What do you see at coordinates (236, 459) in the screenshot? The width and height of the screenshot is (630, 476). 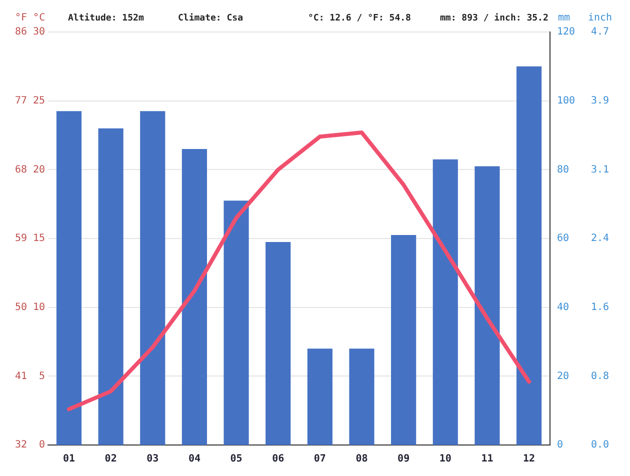 I see `x-tick-label: 05` at bounding box center [236, 459].